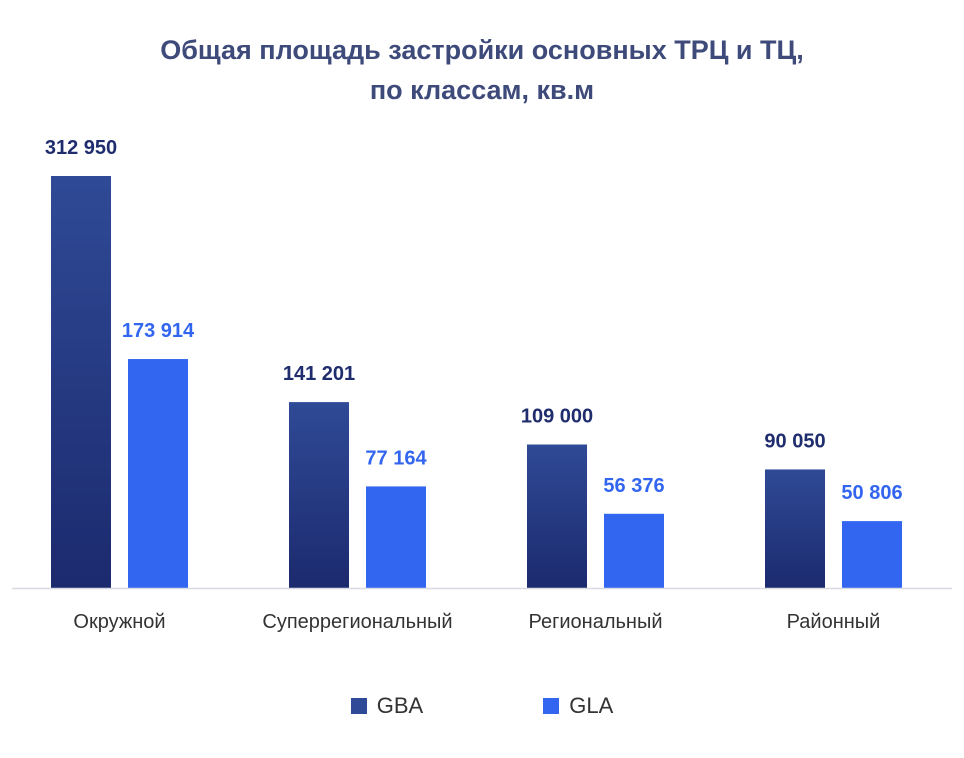 The image size is (964, 758). I want to click on data-label-gla-3: 56 376, so click(633, 486).